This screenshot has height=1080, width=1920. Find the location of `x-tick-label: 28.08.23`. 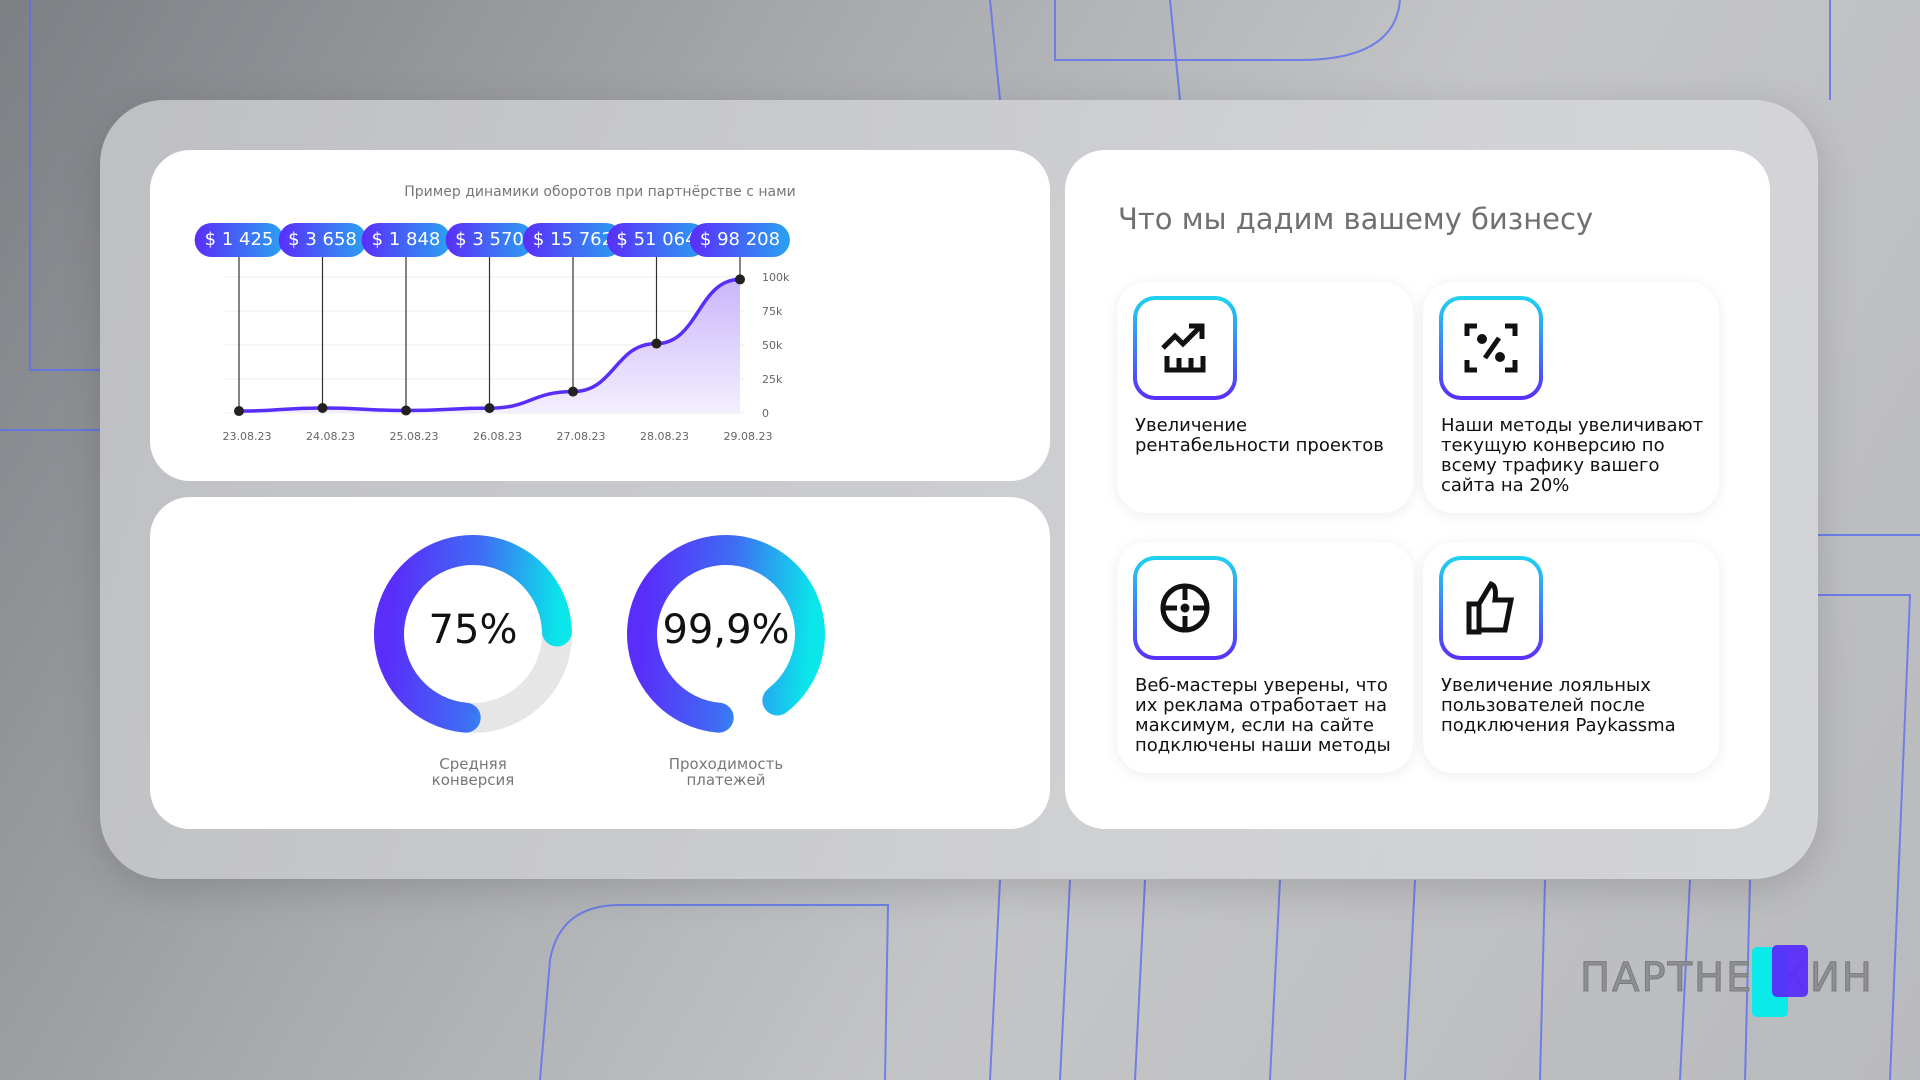

x-tick-label: 28.08.23 is located at coordinates (664, 436).